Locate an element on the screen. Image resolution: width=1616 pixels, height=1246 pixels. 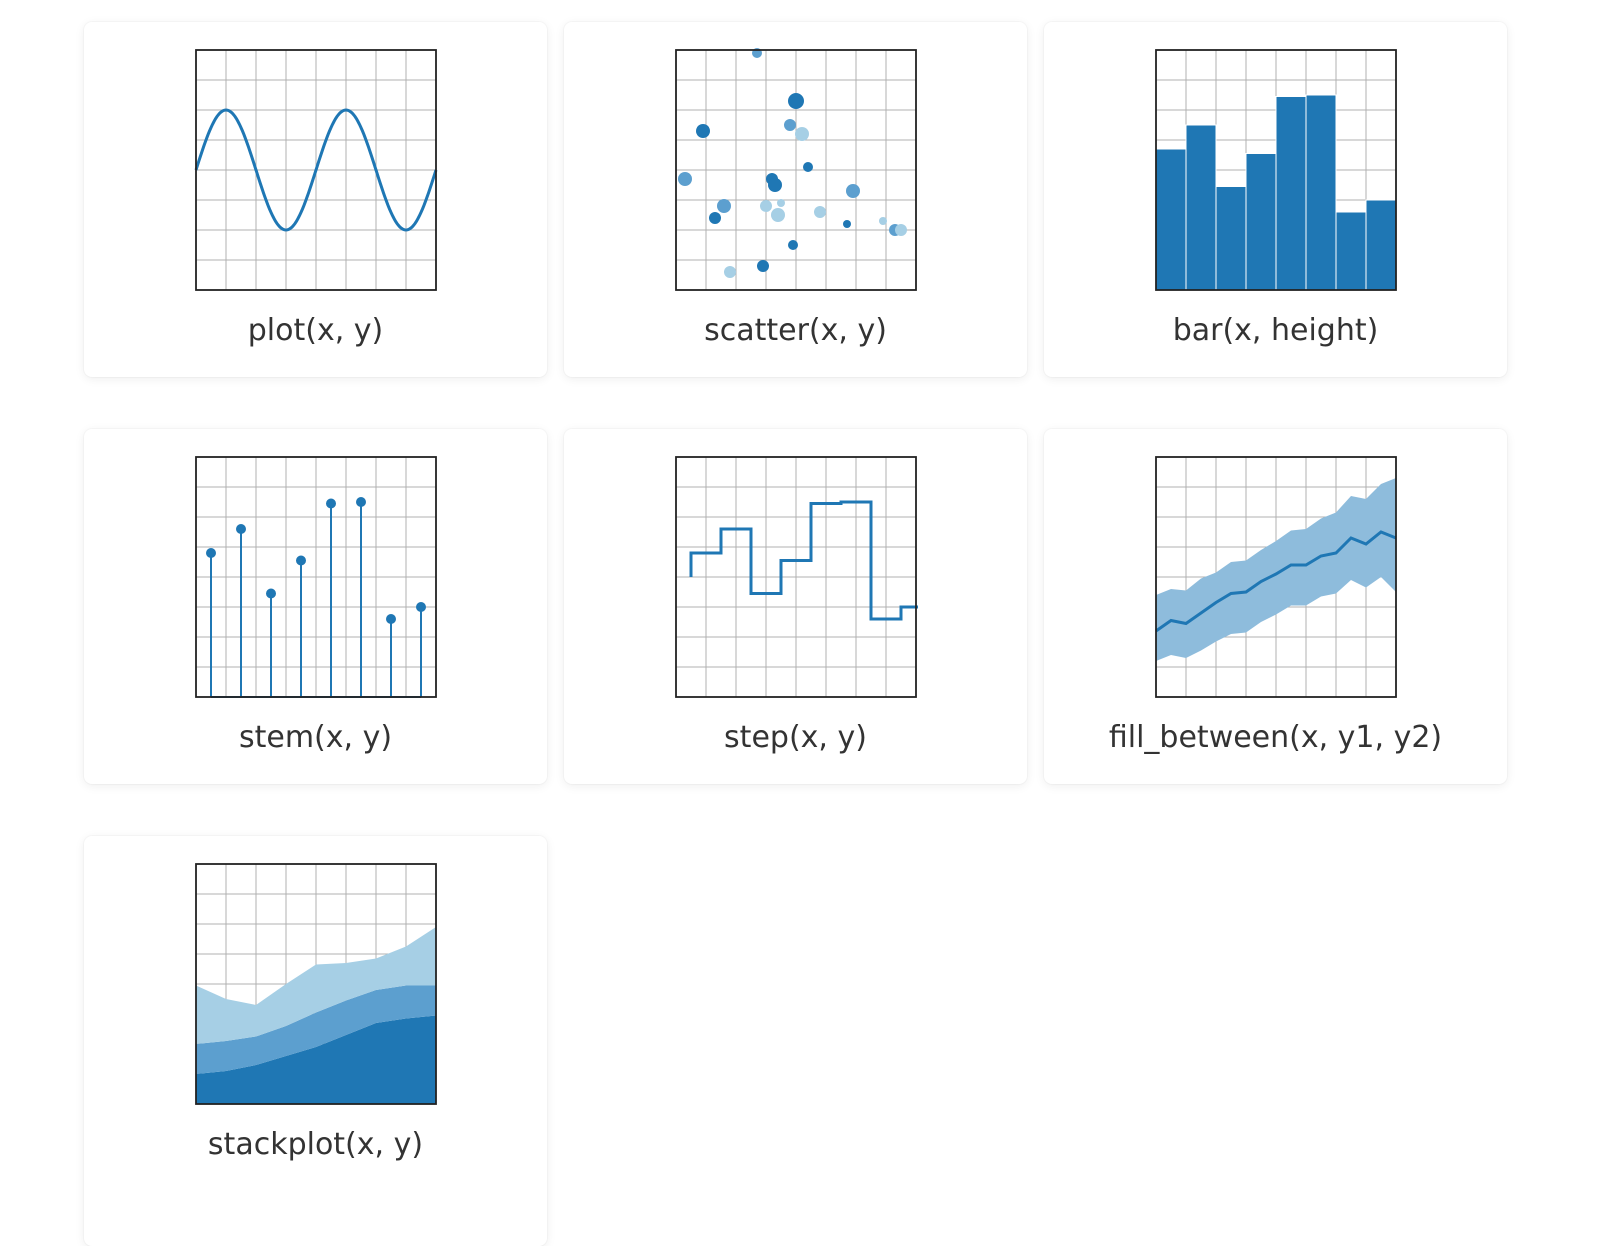
stackplot-thumbnail is located at coordinates (316, 984).